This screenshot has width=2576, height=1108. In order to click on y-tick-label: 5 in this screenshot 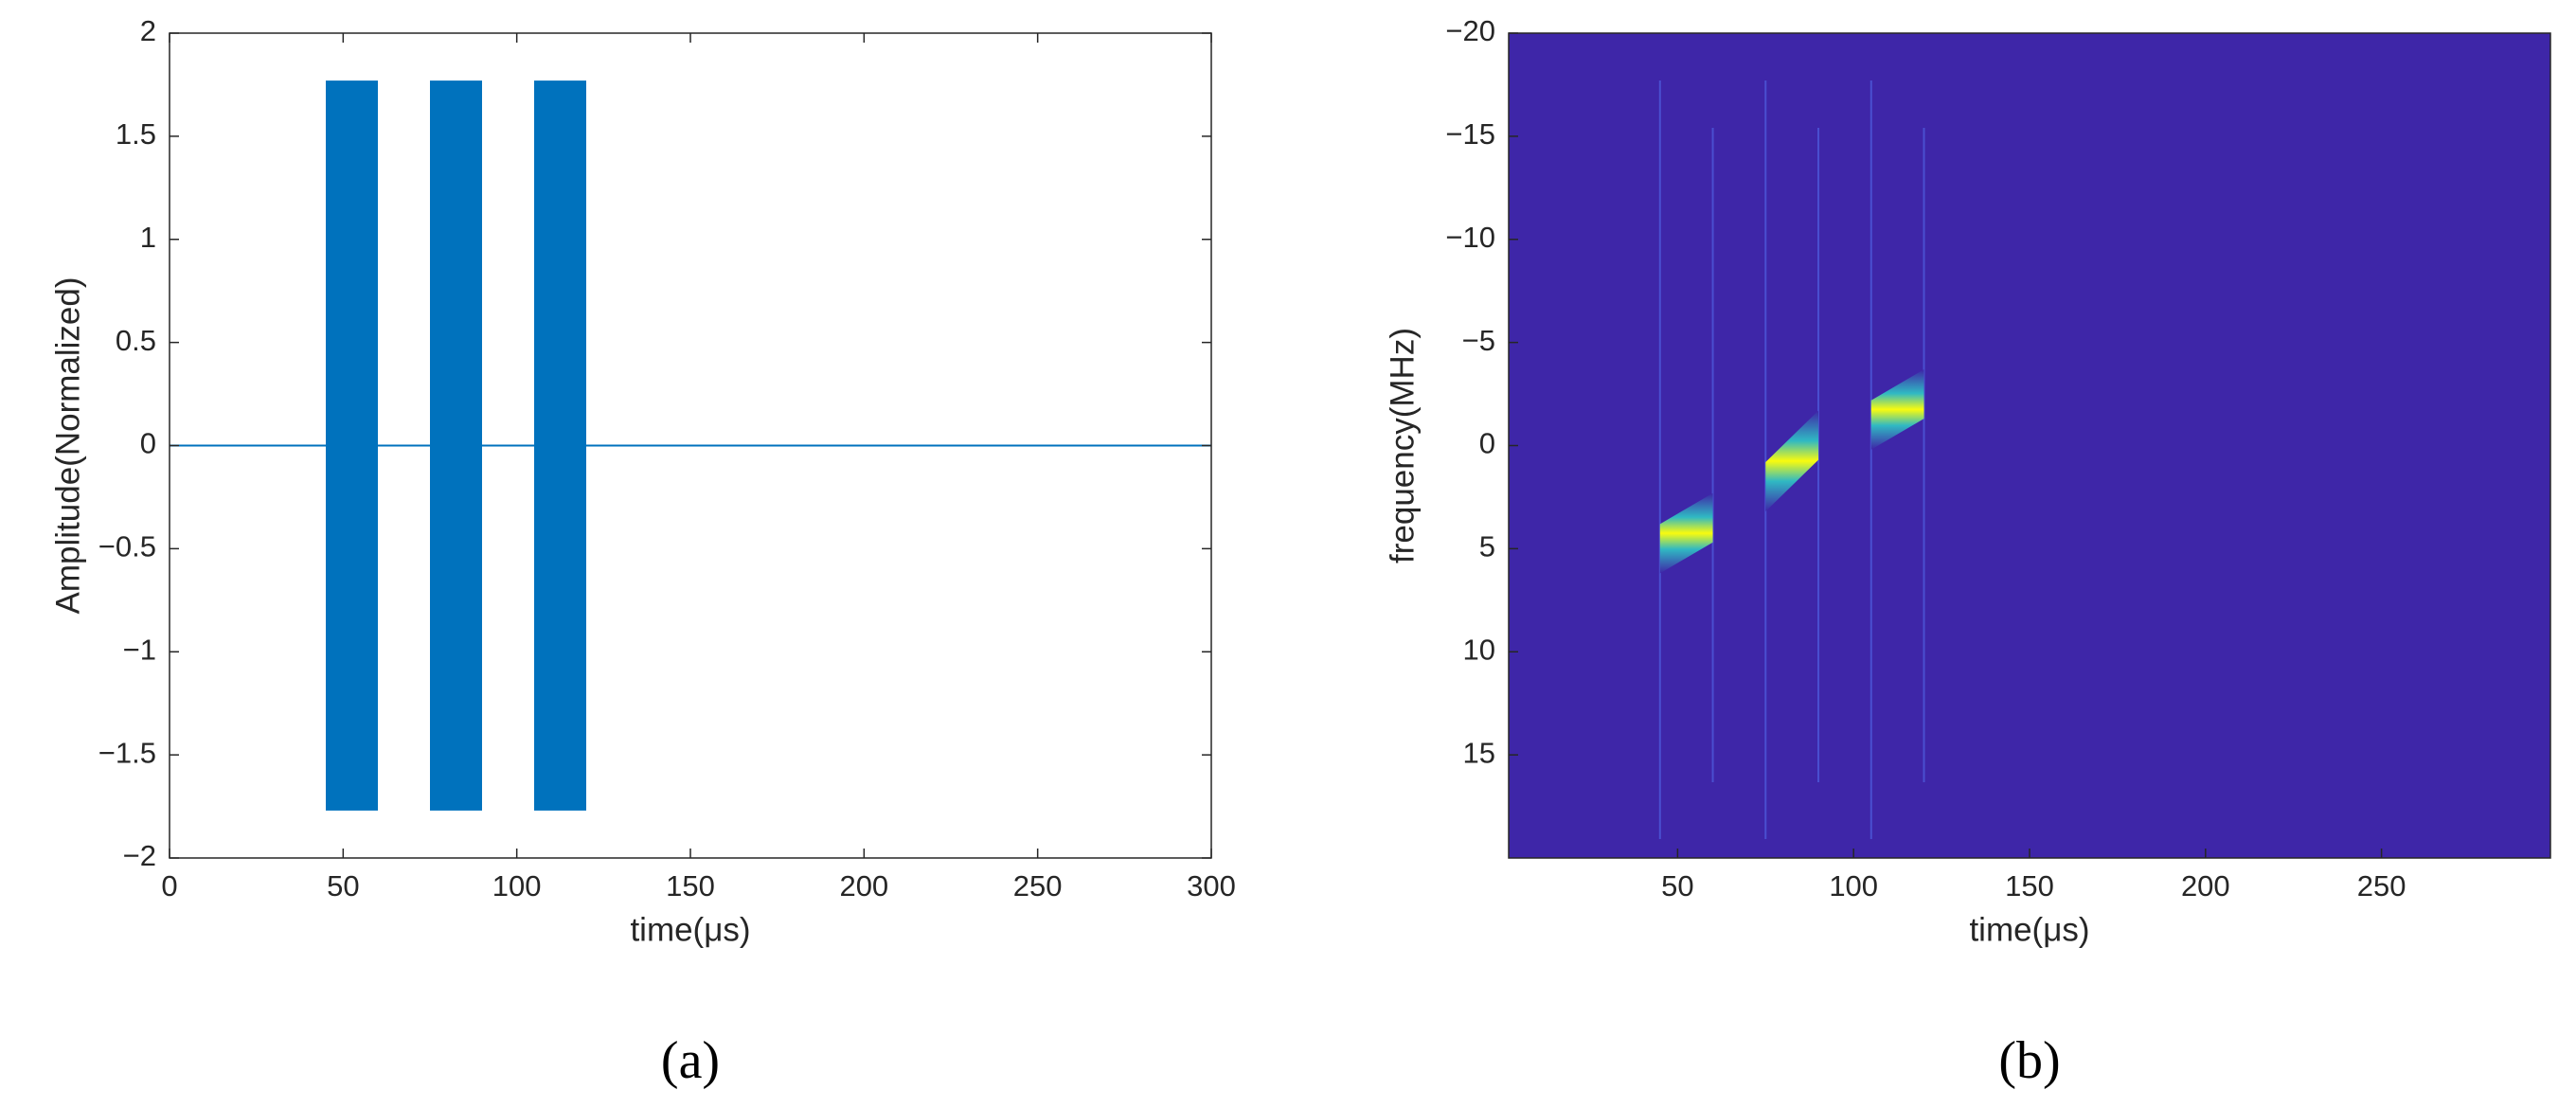, I will do `click(1487, 546)`.